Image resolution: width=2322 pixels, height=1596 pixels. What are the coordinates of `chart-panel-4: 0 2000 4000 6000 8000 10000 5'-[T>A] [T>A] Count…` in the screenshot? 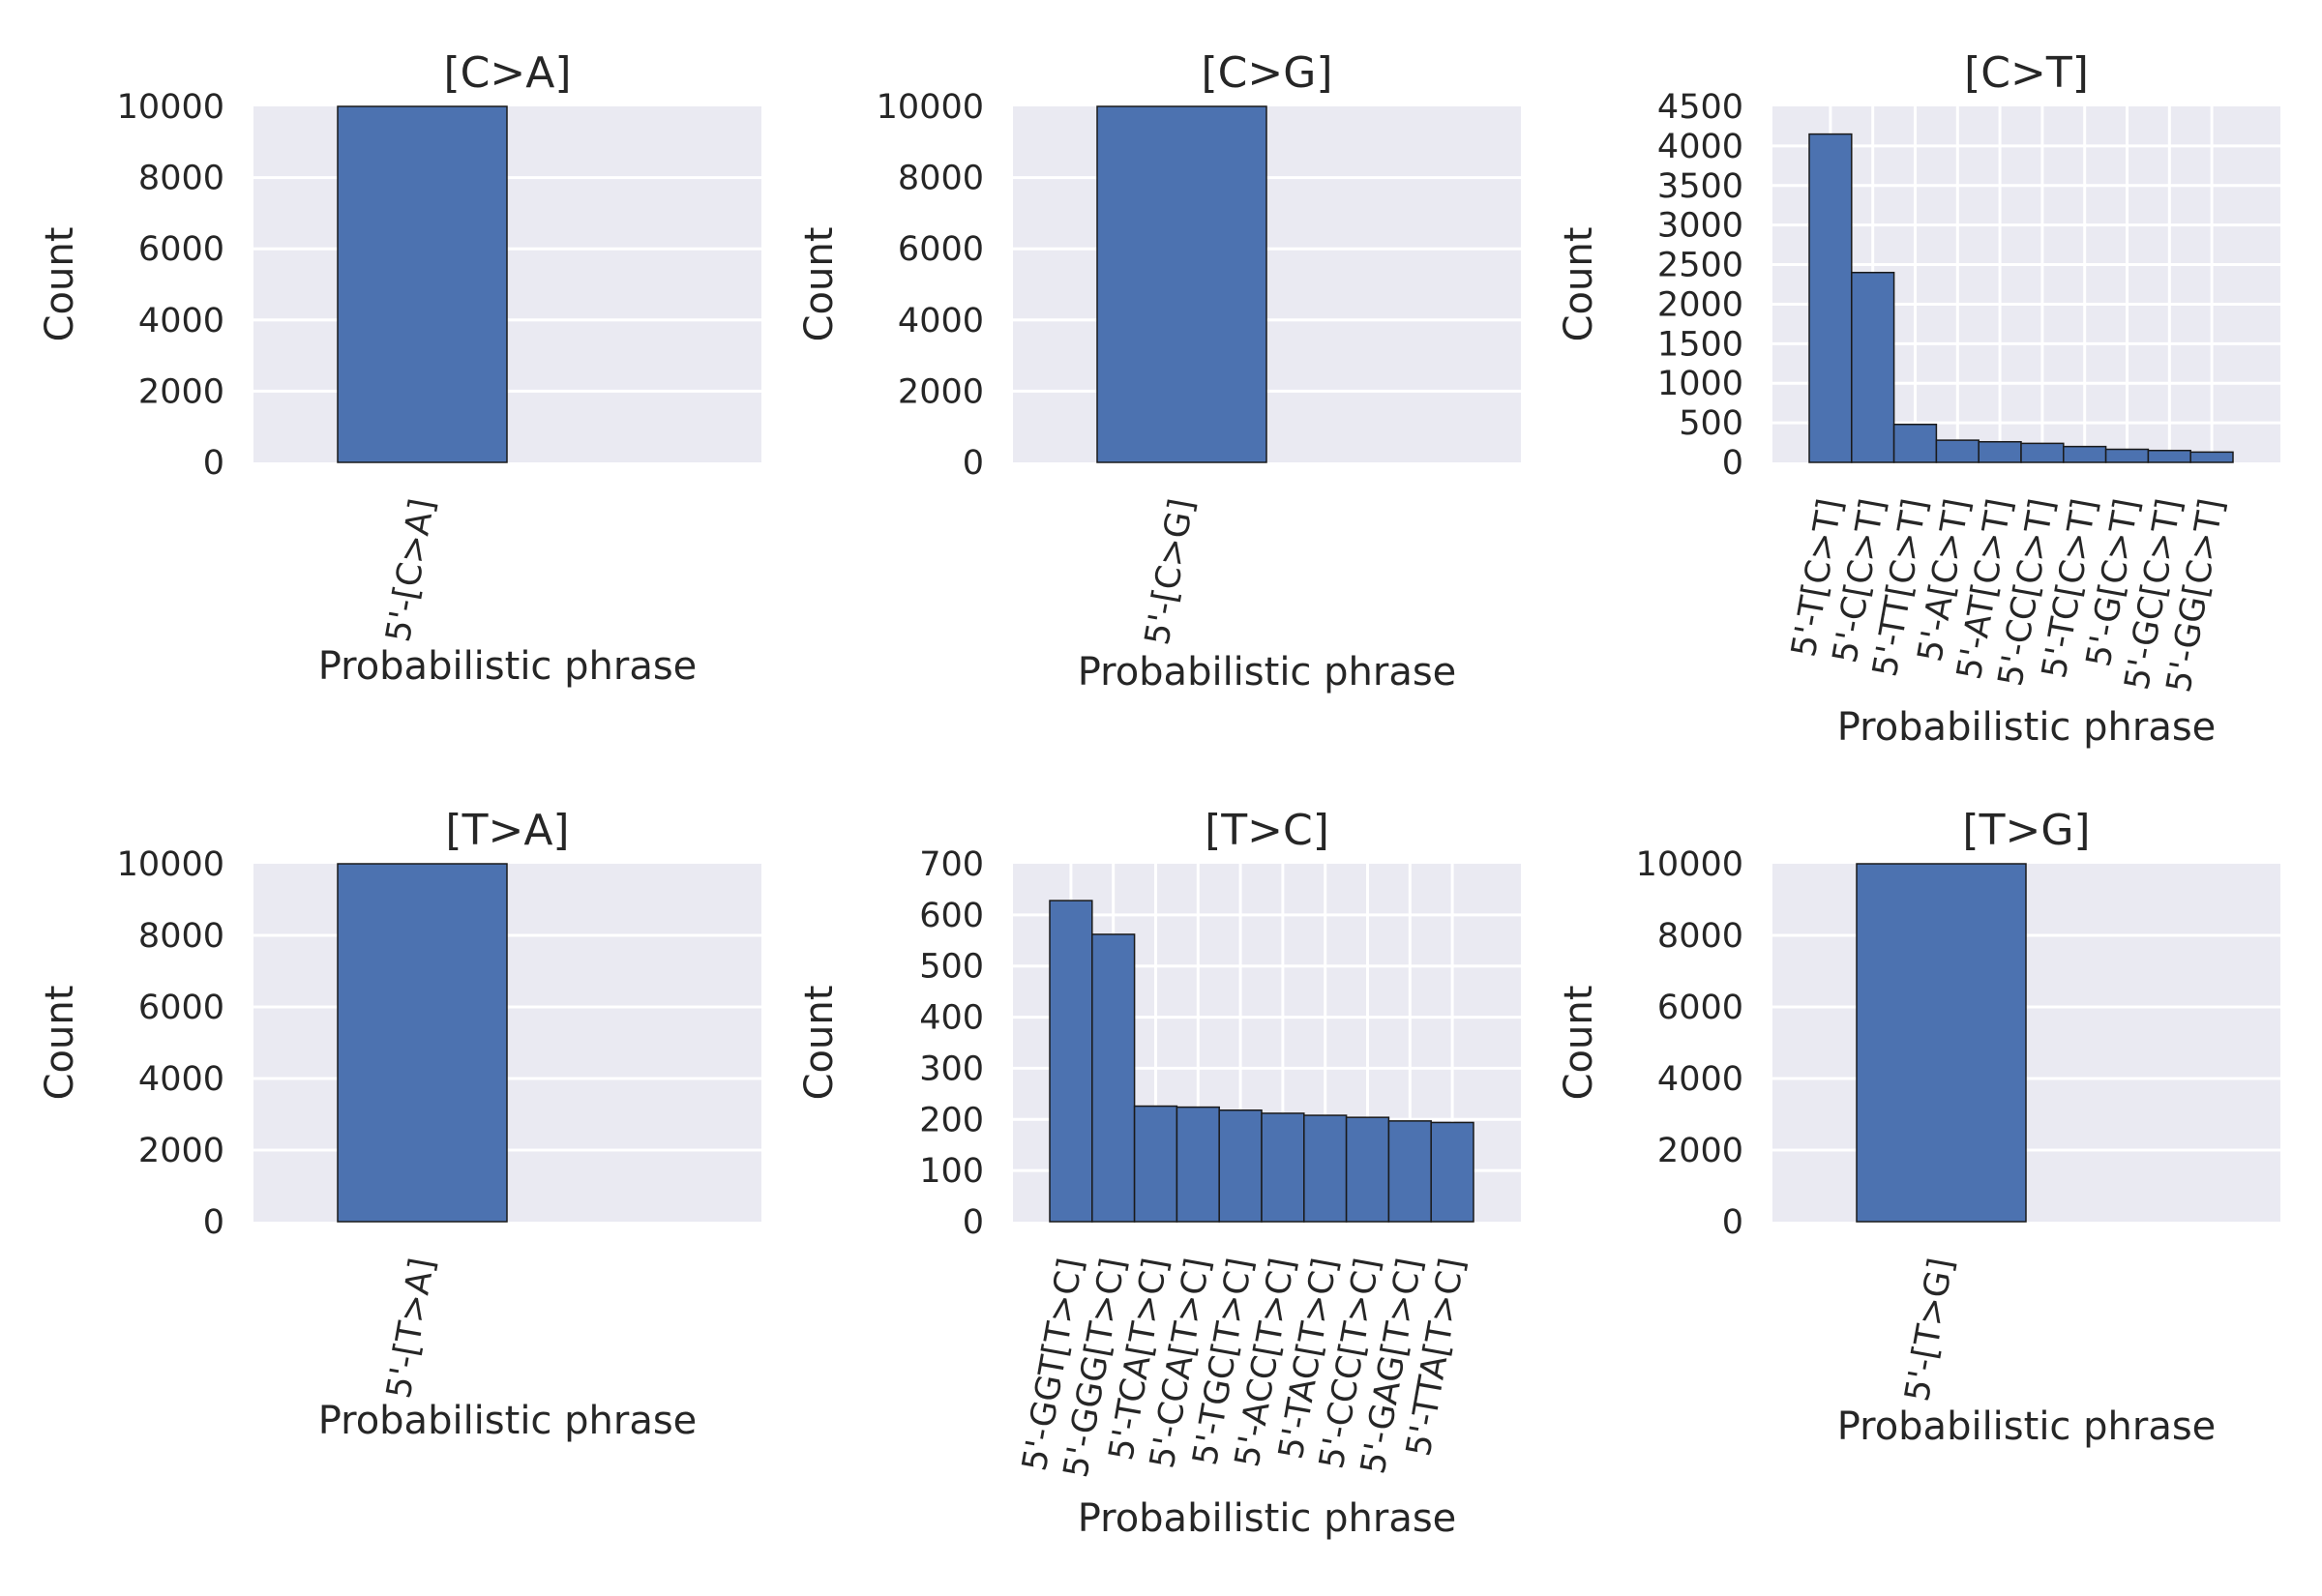 It's located at (399, 1124).